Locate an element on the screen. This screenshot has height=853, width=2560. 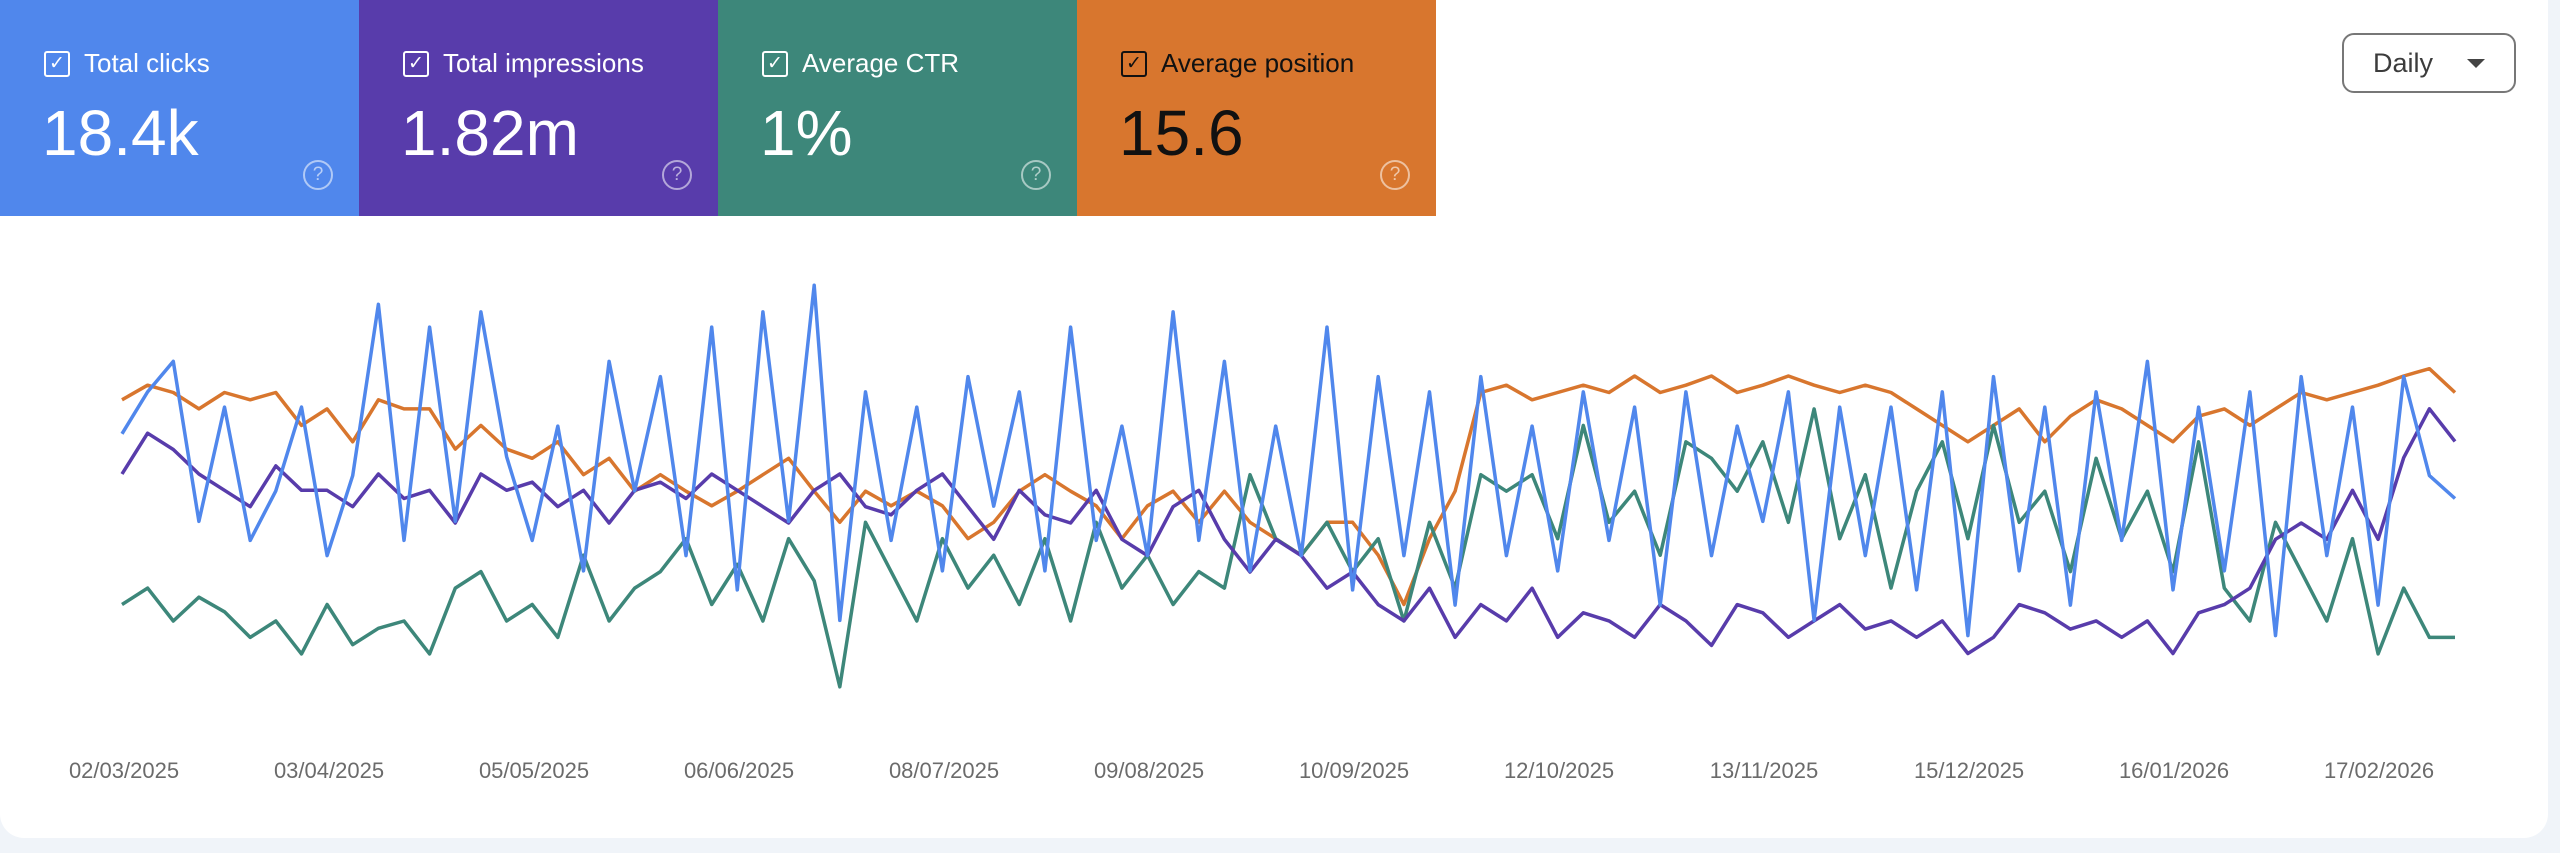
x-tick-label: 10/09/2025 is located at coordinates (1354, 770).